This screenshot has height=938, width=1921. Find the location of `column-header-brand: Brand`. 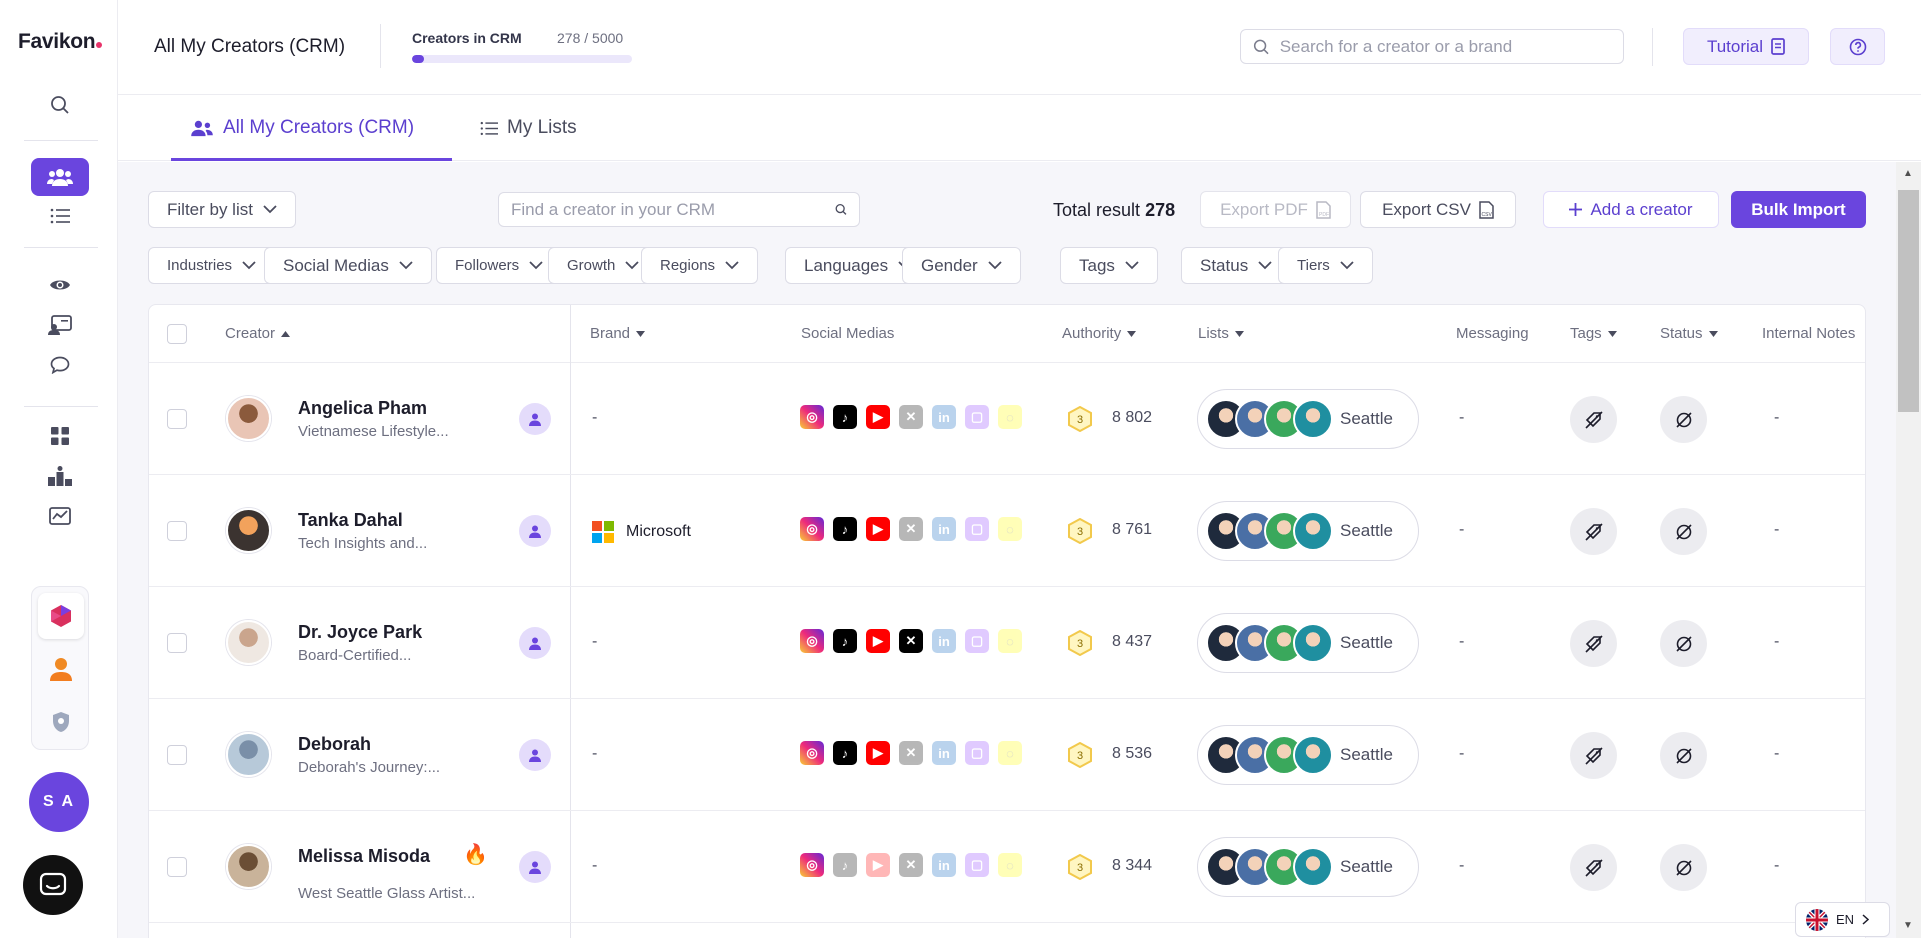

column-header-brand: Brand is located at coordinates (618, 333).